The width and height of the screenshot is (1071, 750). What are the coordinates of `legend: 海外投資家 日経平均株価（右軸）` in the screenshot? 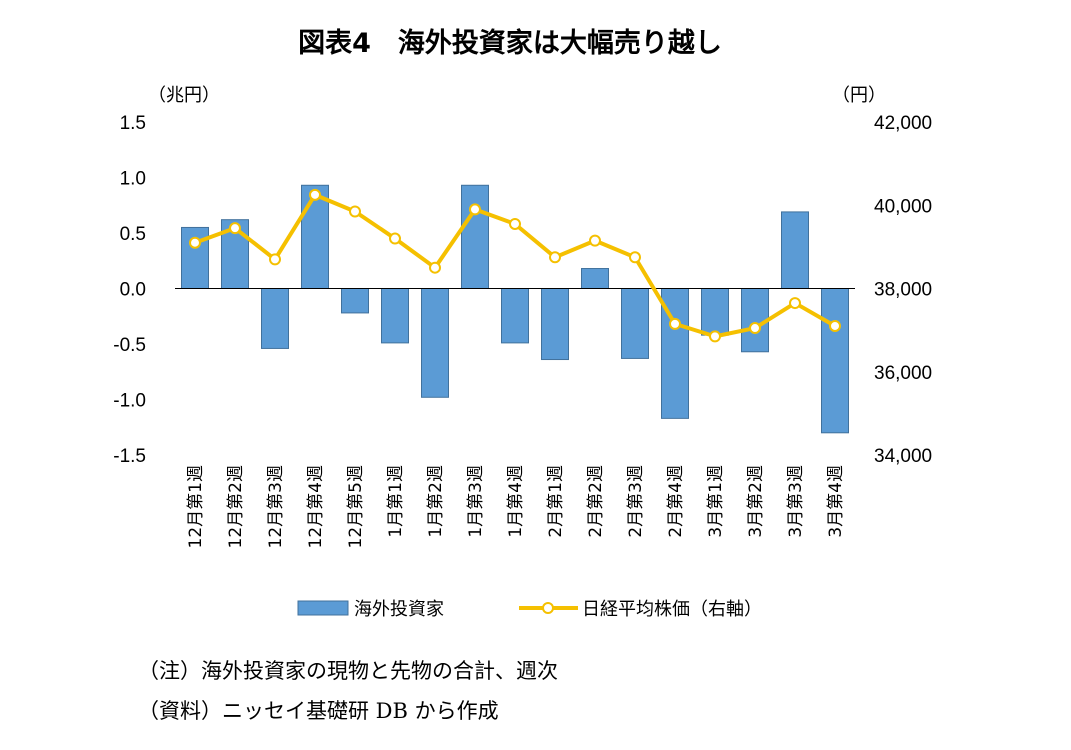 It's located at (529, 609).